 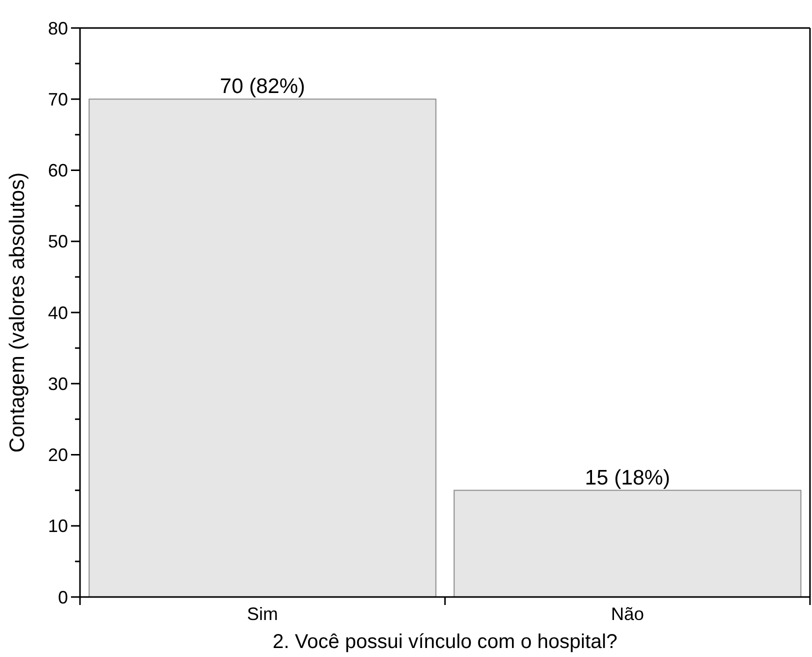 What do you see at coordinates (58, 242) in the screenshot?
I see `y-tick-label: 50` at bounding box center [58, 242].